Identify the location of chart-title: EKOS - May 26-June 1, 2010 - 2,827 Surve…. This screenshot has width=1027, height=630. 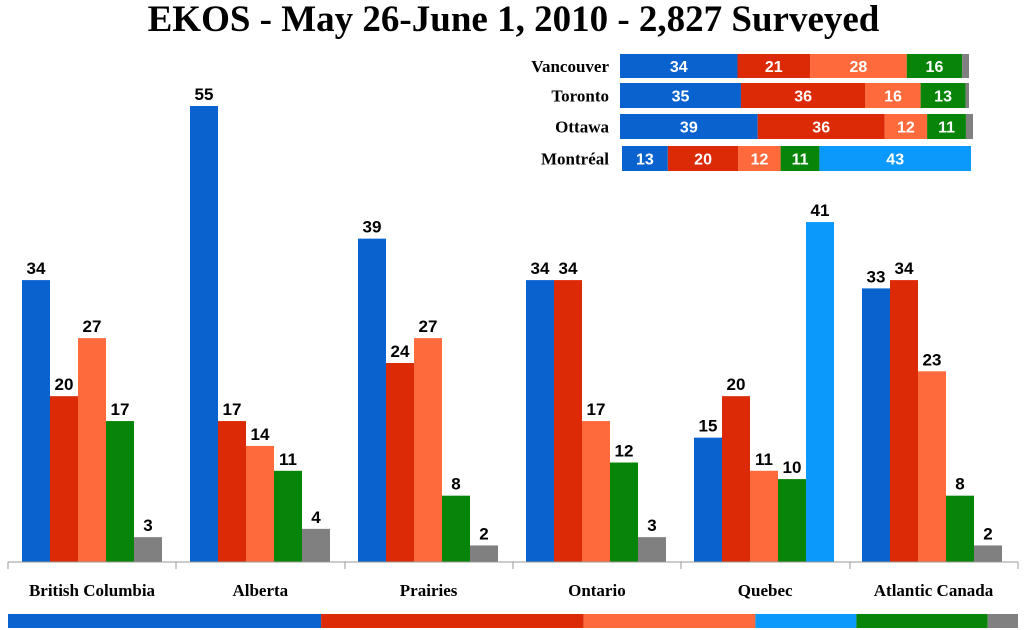
(513, 20).